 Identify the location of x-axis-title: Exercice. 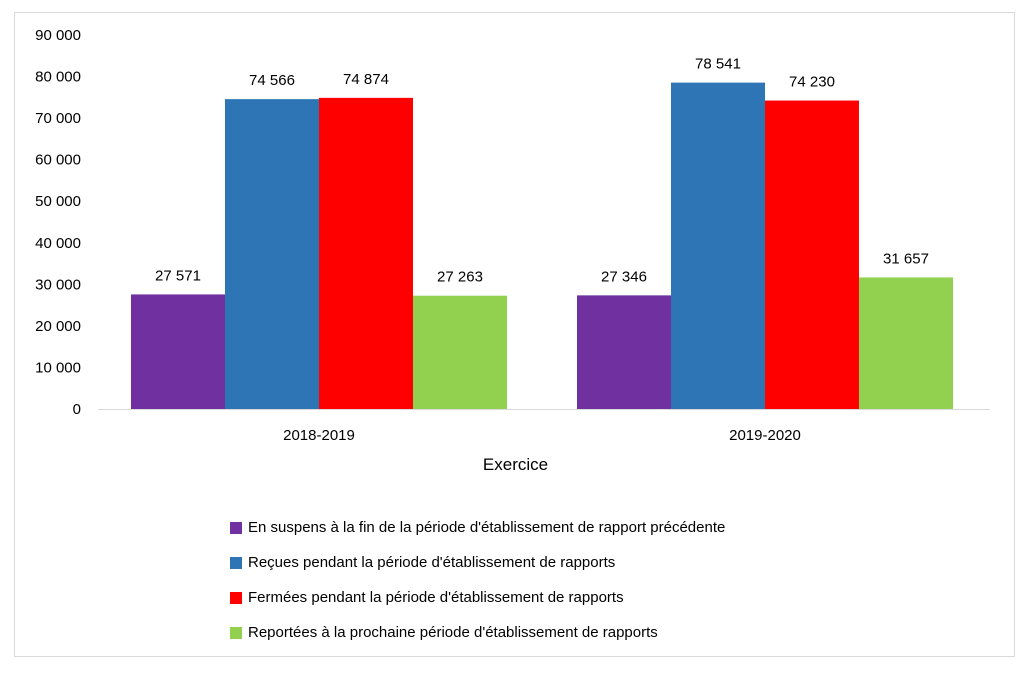
(515, 464).